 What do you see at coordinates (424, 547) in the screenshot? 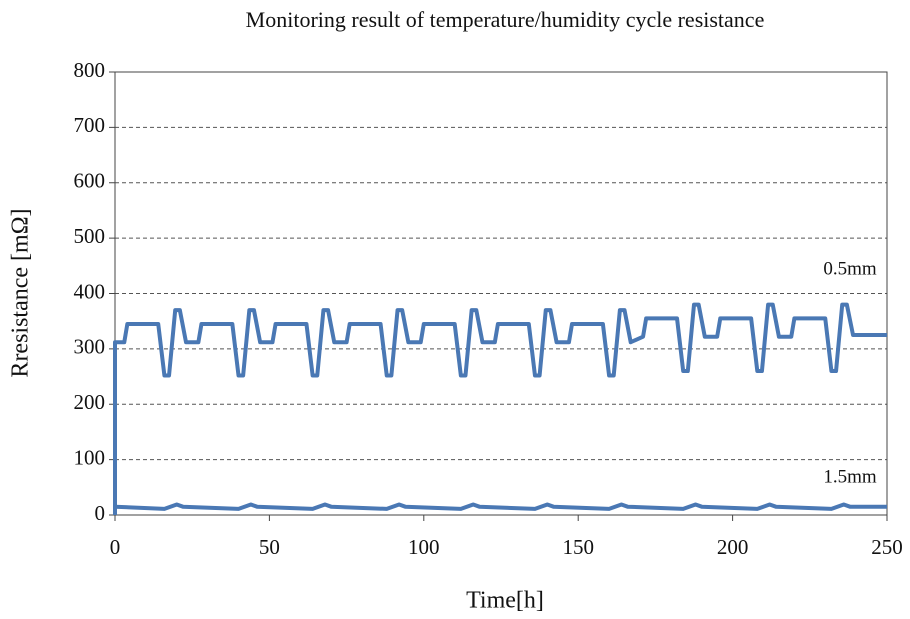
I see `x-tick-label: 100` at bounding box center [424, 547].